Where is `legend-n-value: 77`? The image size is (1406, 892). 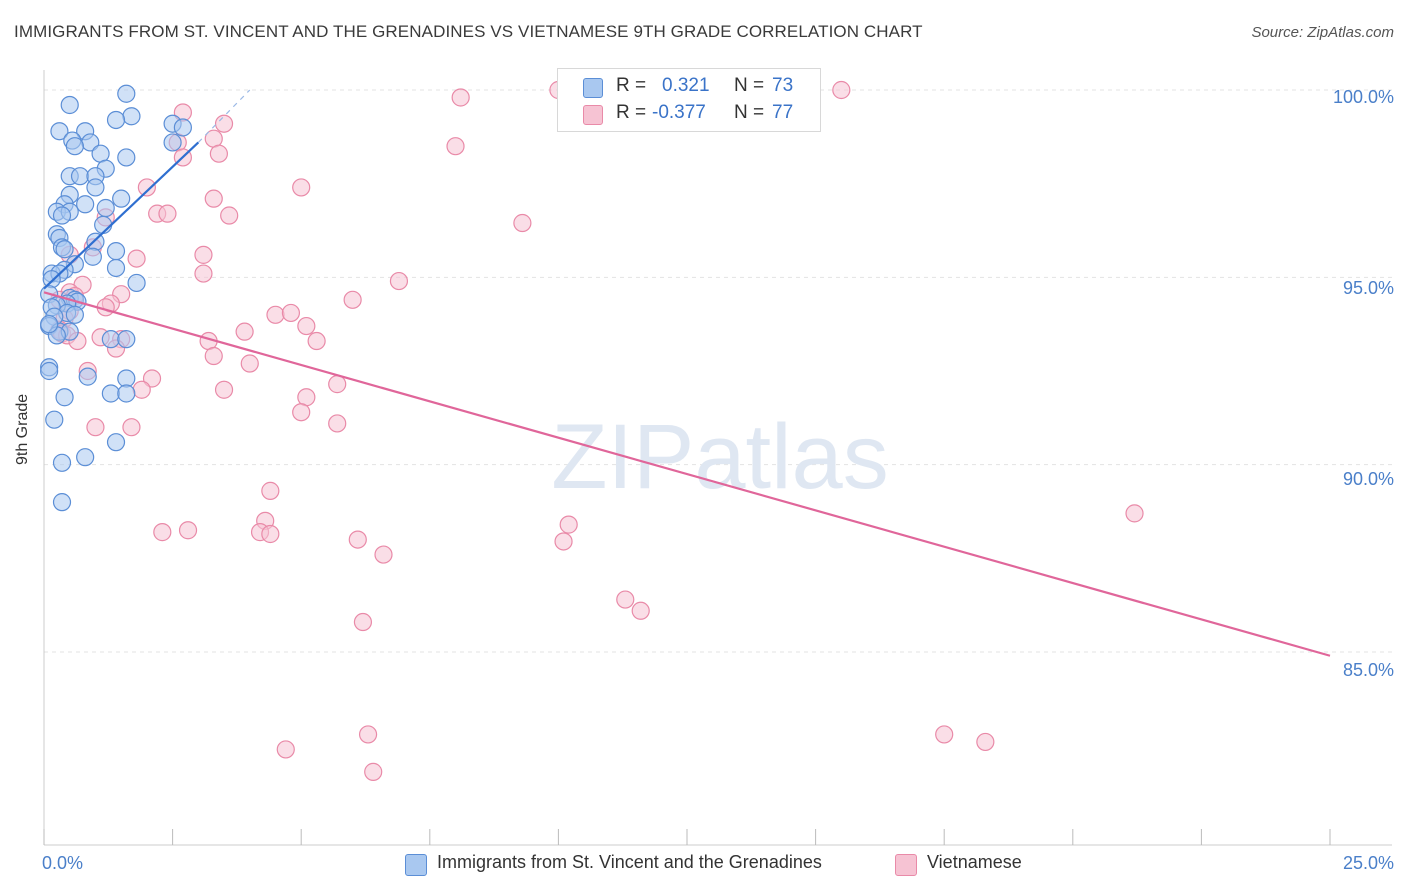 legend-n-value: 77 is located at coordinates (783, 112).